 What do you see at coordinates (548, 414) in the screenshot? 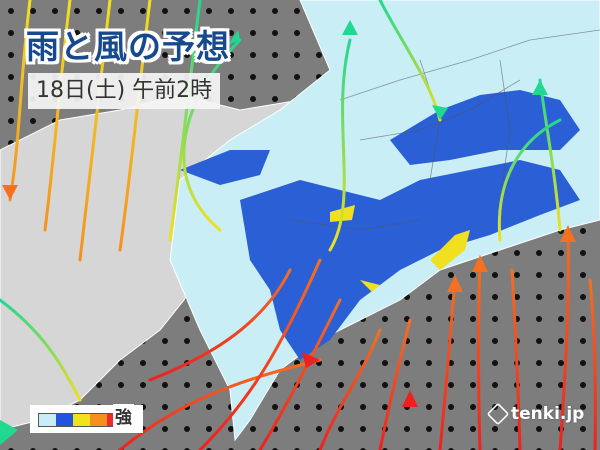
I see `logo-text: tenki.jp` at bounding box center [548, 414].